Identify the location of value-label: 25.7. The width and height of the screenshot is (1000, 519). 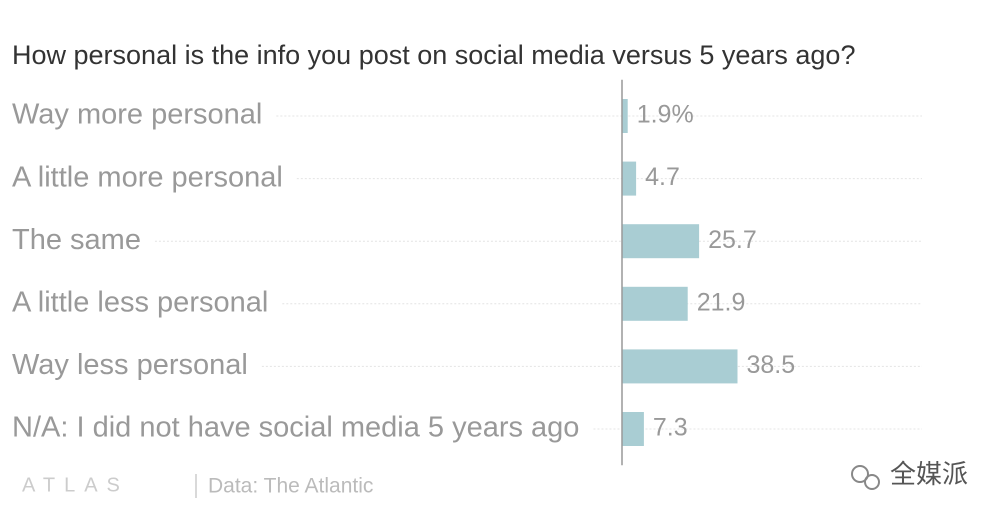
(732, 240).